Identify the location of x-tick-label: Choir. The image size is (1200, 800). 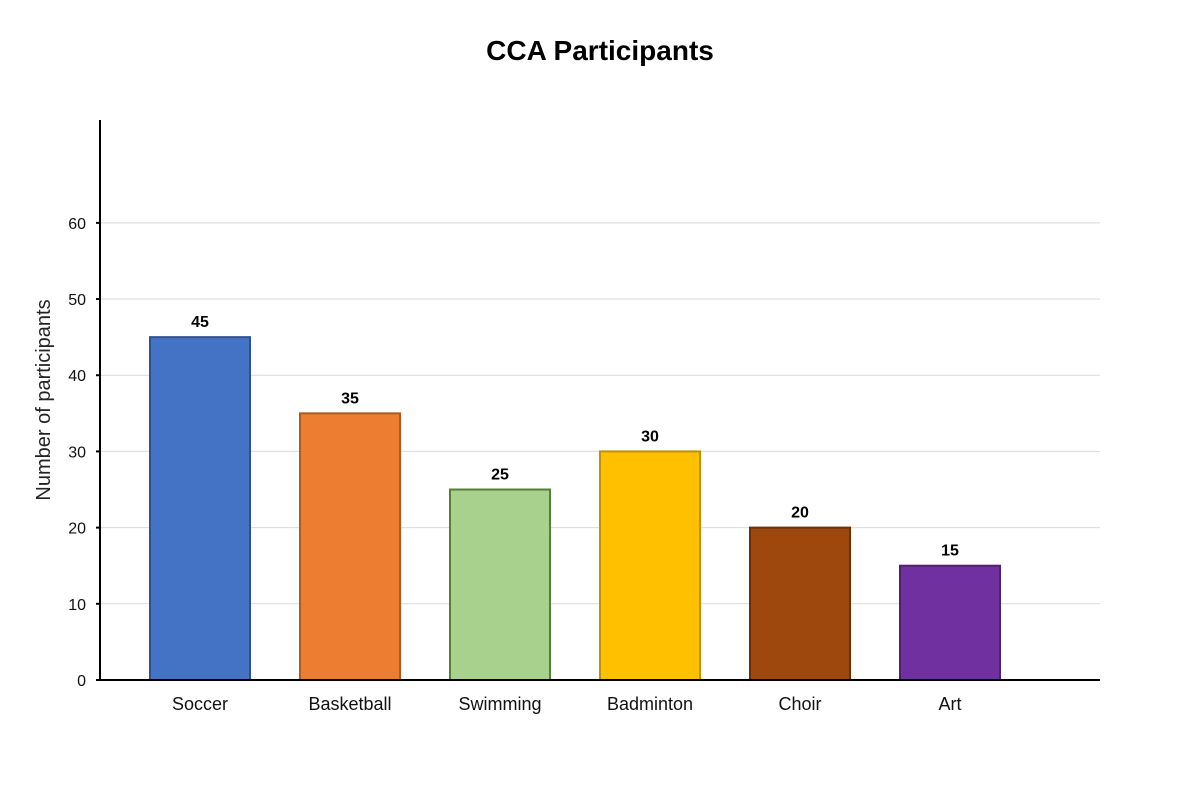
(799, 704).